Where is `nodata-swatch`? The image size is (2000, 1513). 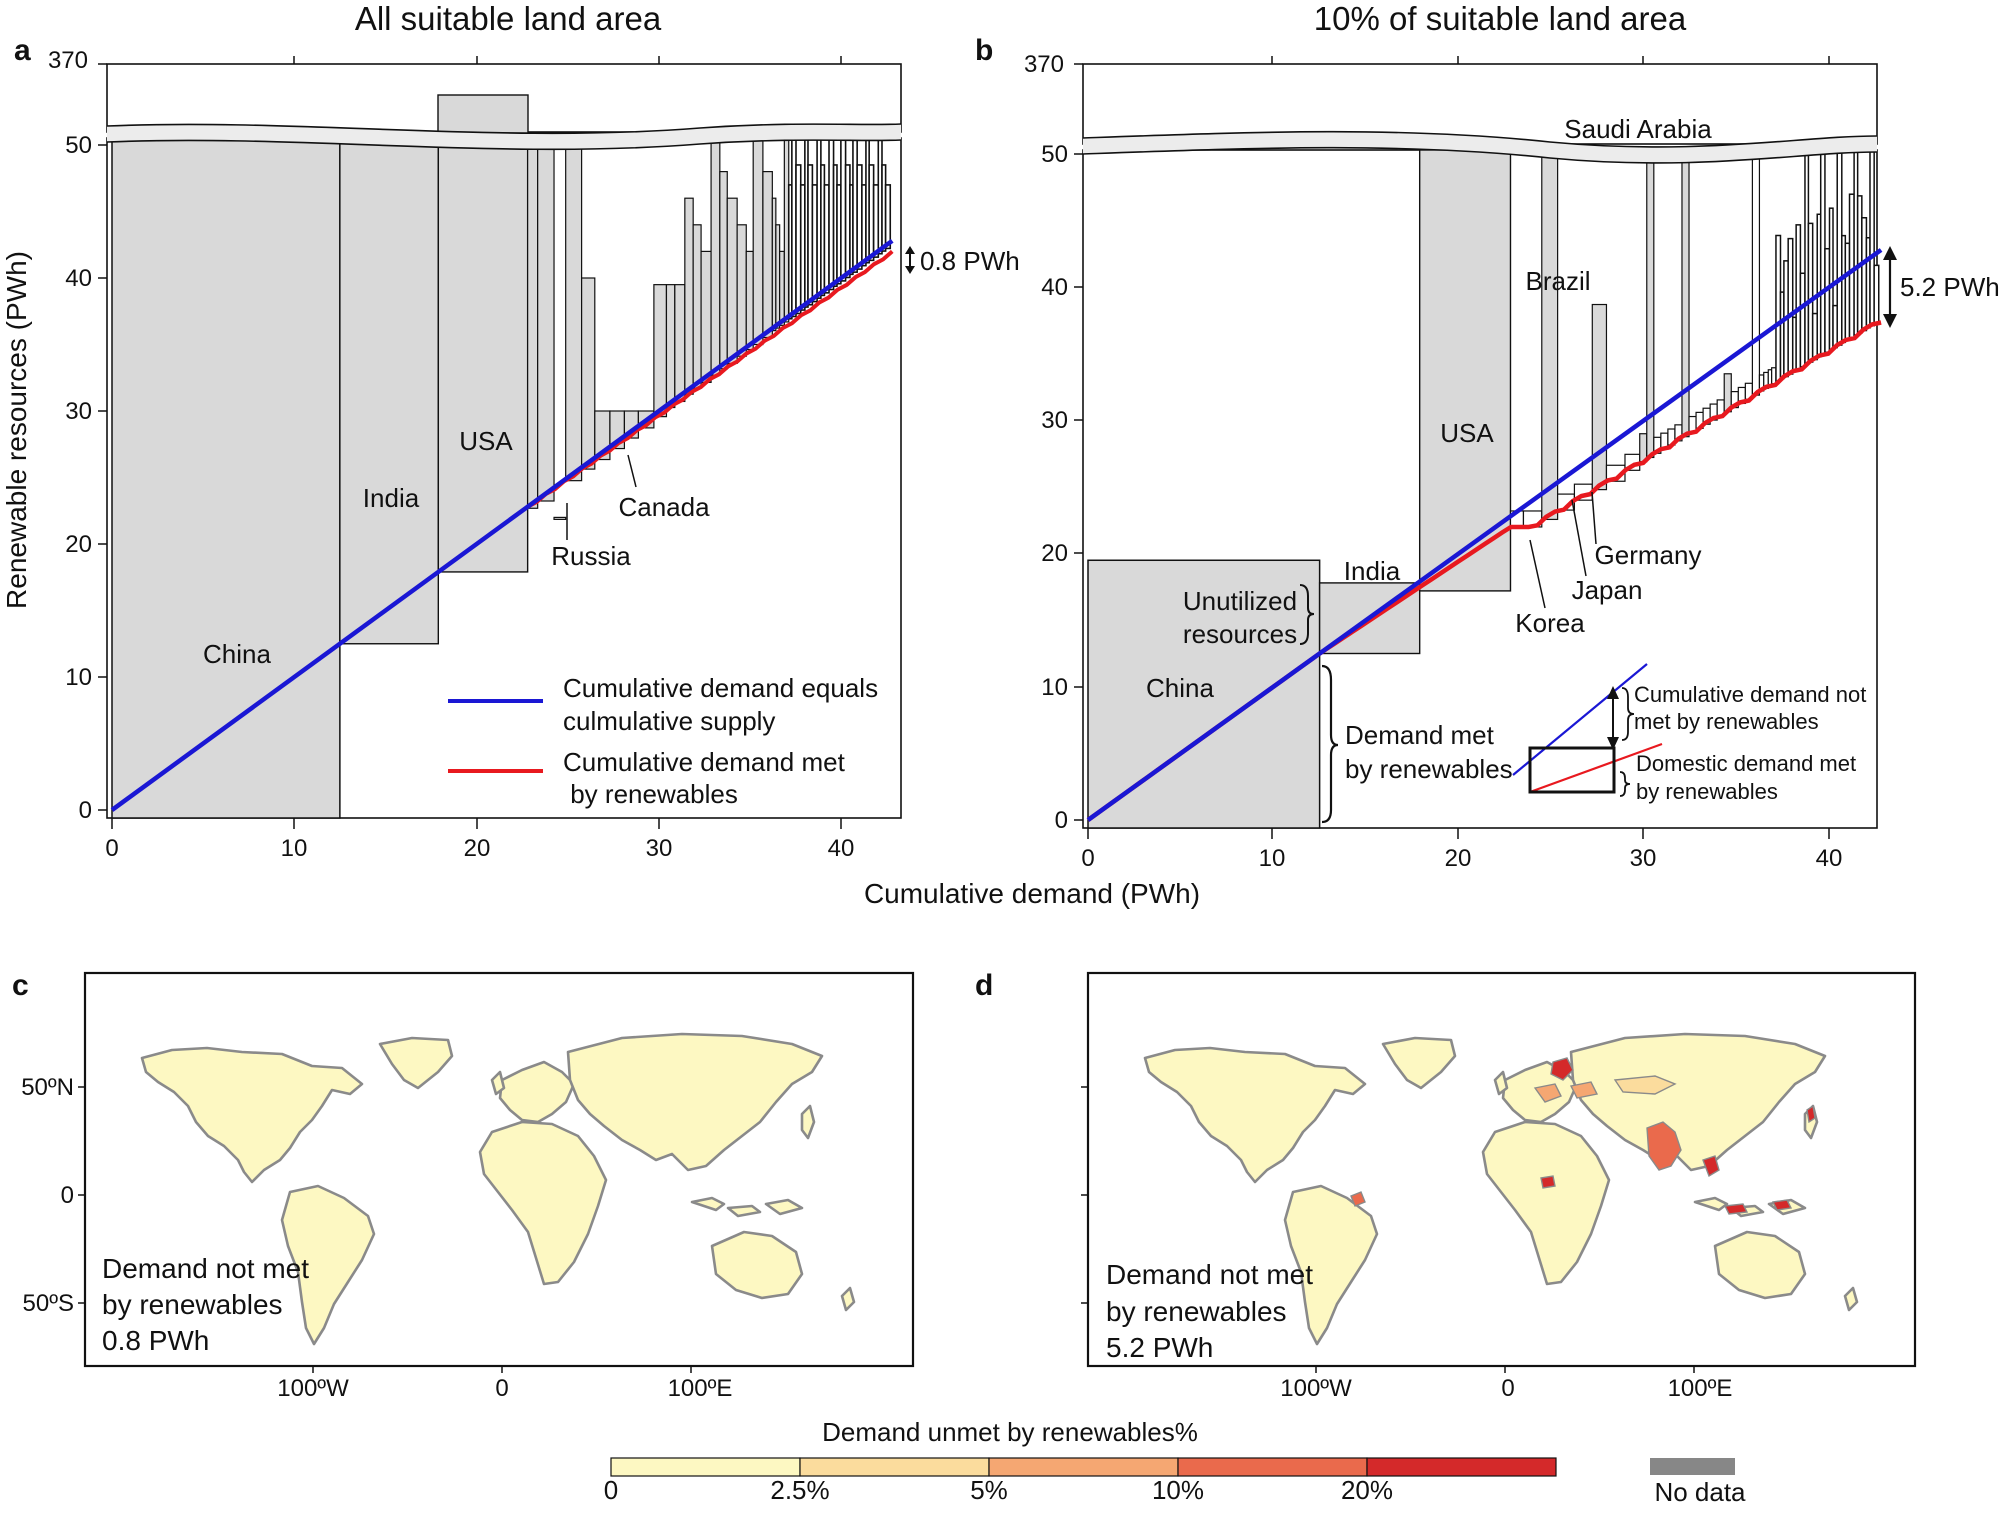
nodata-swatch is located at coordinates (1692, 1466).